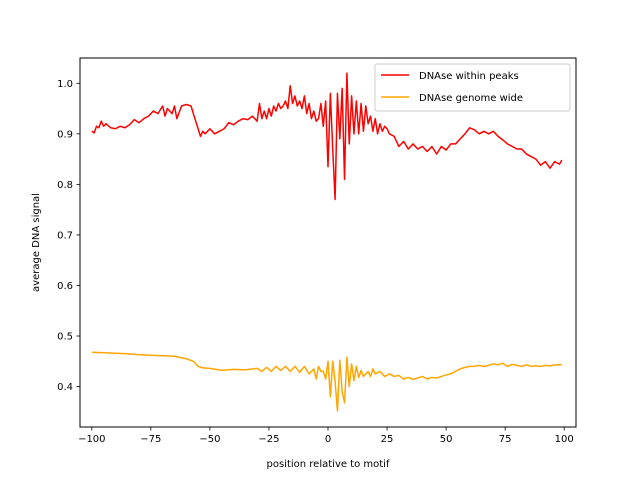  I want to click on y-tick-label: 0.6, so click(65, 286).